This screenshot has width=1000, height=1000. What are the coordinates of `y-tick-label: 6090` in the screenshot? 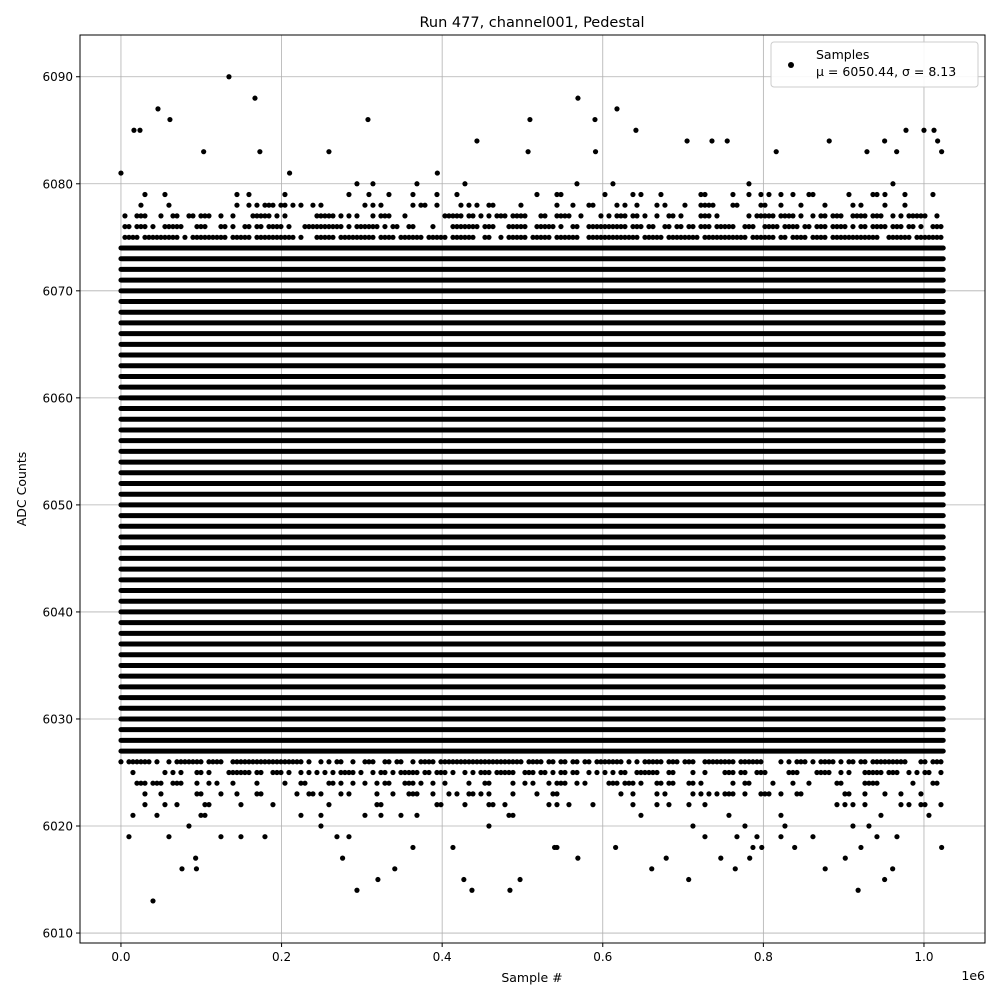 It's located at (57, 77).